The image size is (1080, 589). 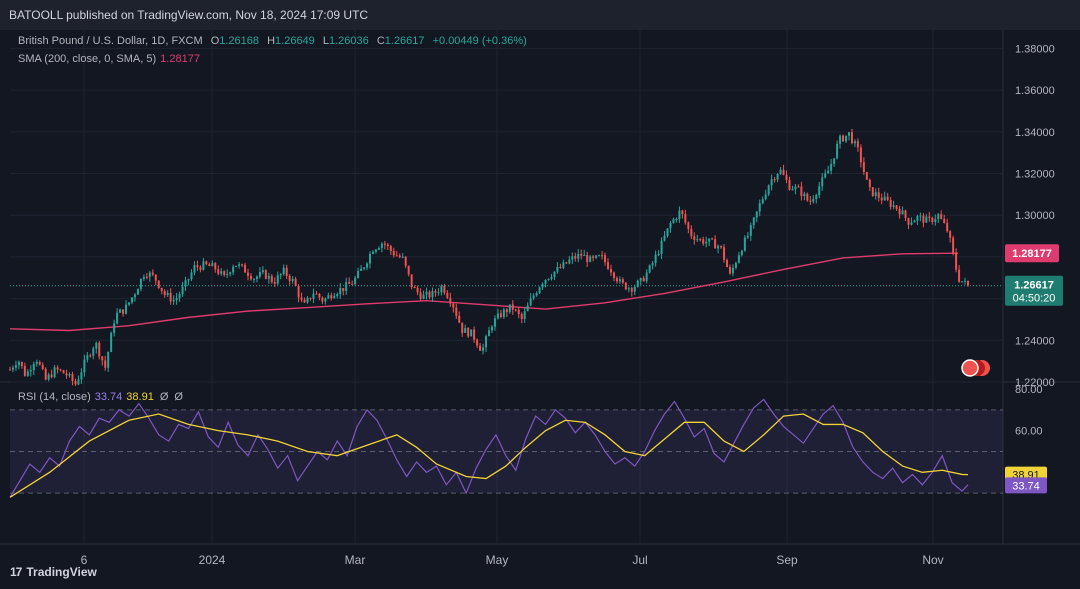 I want to click on close-label: C, so click(x=380, y=41).